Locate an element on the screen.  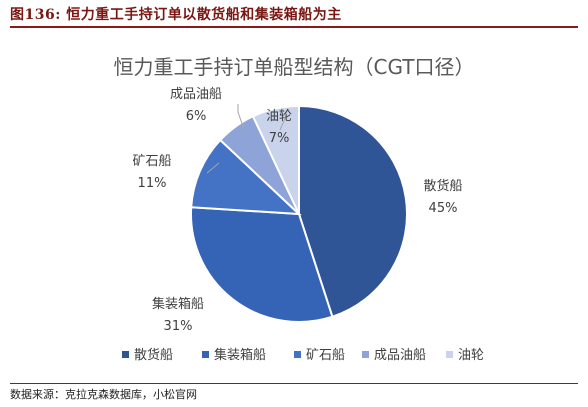
leader-lines is located at coordinates (246, 139).